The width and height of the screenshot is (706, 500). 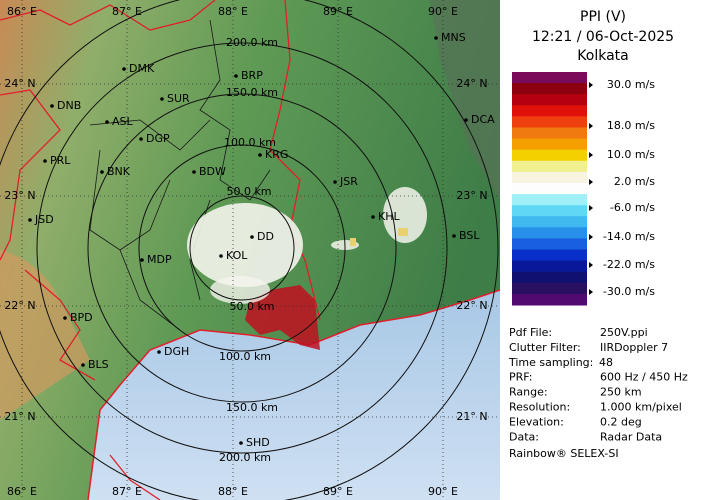 I want to click on info-key: PRF:, so click(x=520, y=377).